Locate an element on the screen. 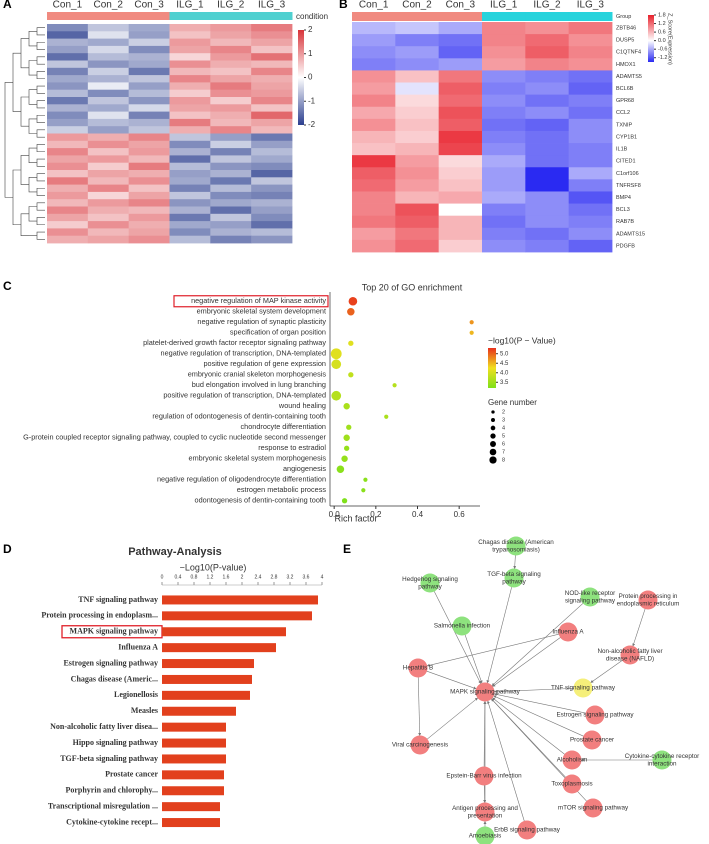  panel-label: E is located at coordinates (347, 549).